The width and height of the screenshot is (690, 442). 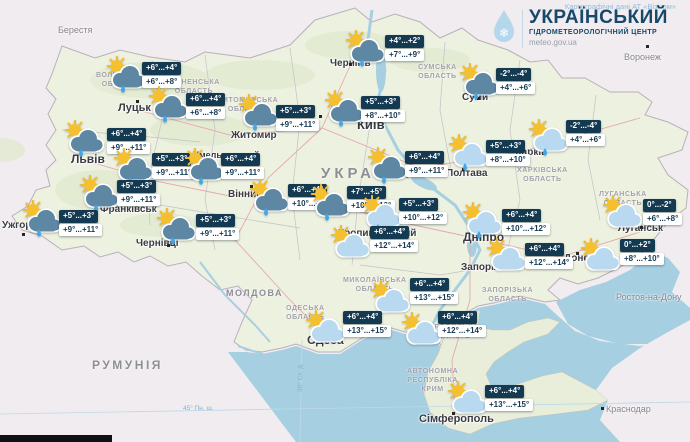 What do you see at coordinates (628, 409) in the screenshot?
I see `town-label: Краснодар` at bounding box center [628, 409].